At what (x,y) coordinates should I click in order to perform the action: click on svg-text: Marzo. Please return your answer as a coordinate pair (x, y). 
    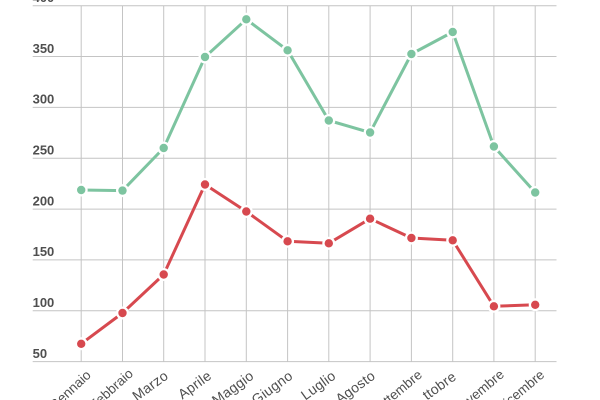
    Looking at the image, I should click on (150, 383).